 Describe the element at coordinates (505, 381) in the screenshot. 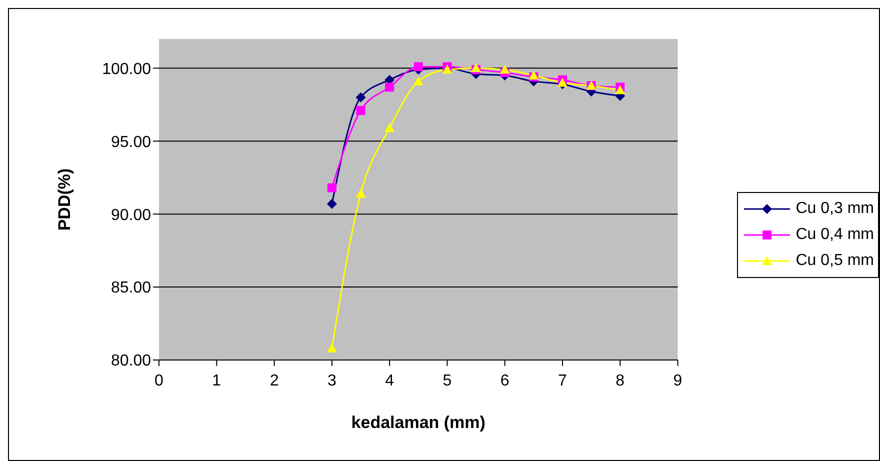

I see `x-tick-label: 6` at that location.